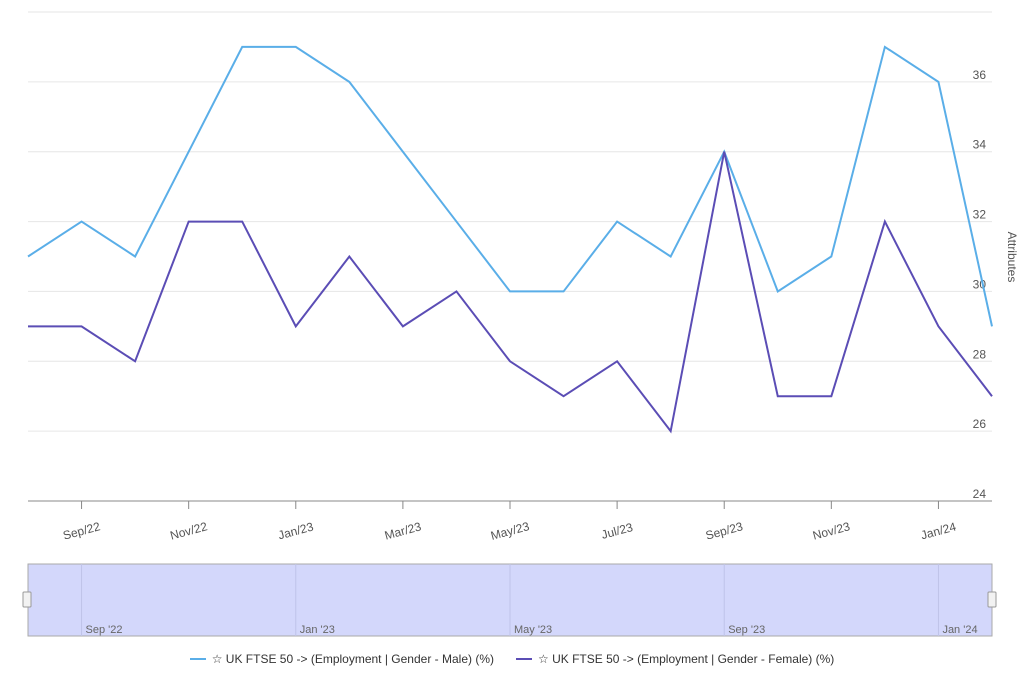 This screenshot has width=1024, height=681. What do you see at coordinates (617, 531) in the screenshot?
I see `x-tick-label: Jul/23` at bounding box center [617, 531].